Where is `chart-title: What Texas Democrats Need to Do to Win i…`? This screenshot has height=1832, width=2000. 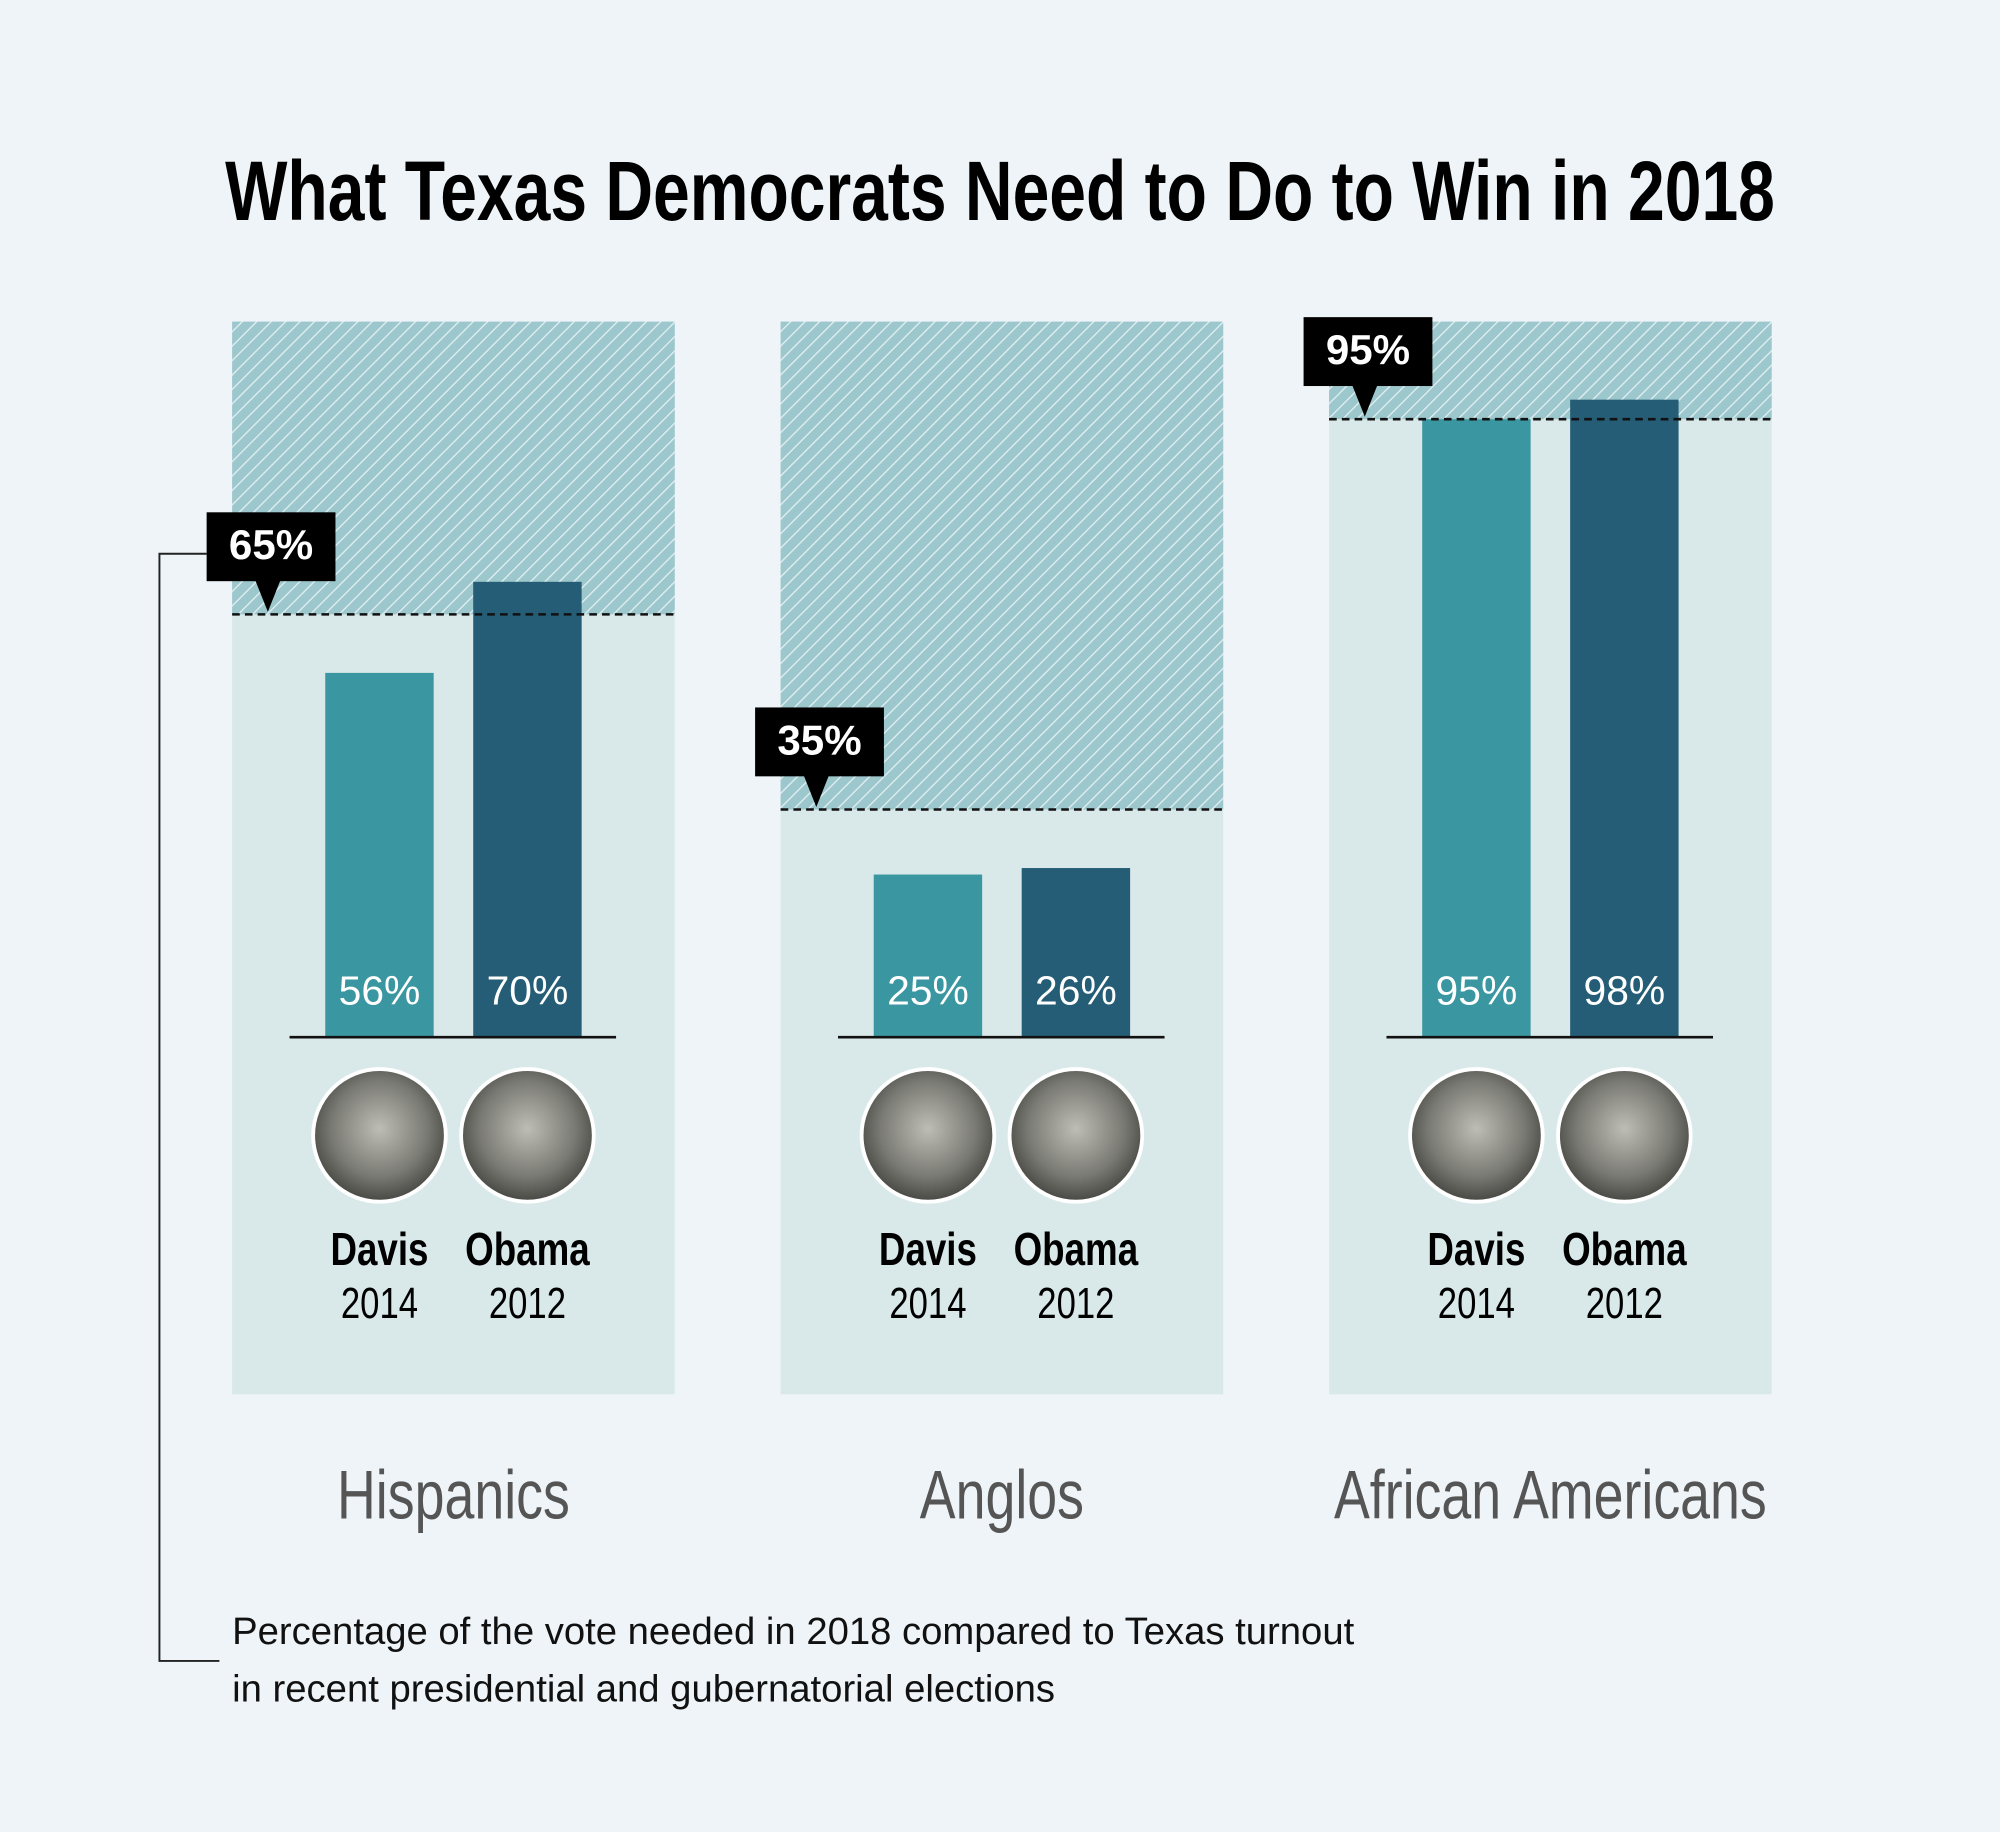
chart-title: What Texas Democrats Need to Do to Win i… is located at coordinates (1000, 191).